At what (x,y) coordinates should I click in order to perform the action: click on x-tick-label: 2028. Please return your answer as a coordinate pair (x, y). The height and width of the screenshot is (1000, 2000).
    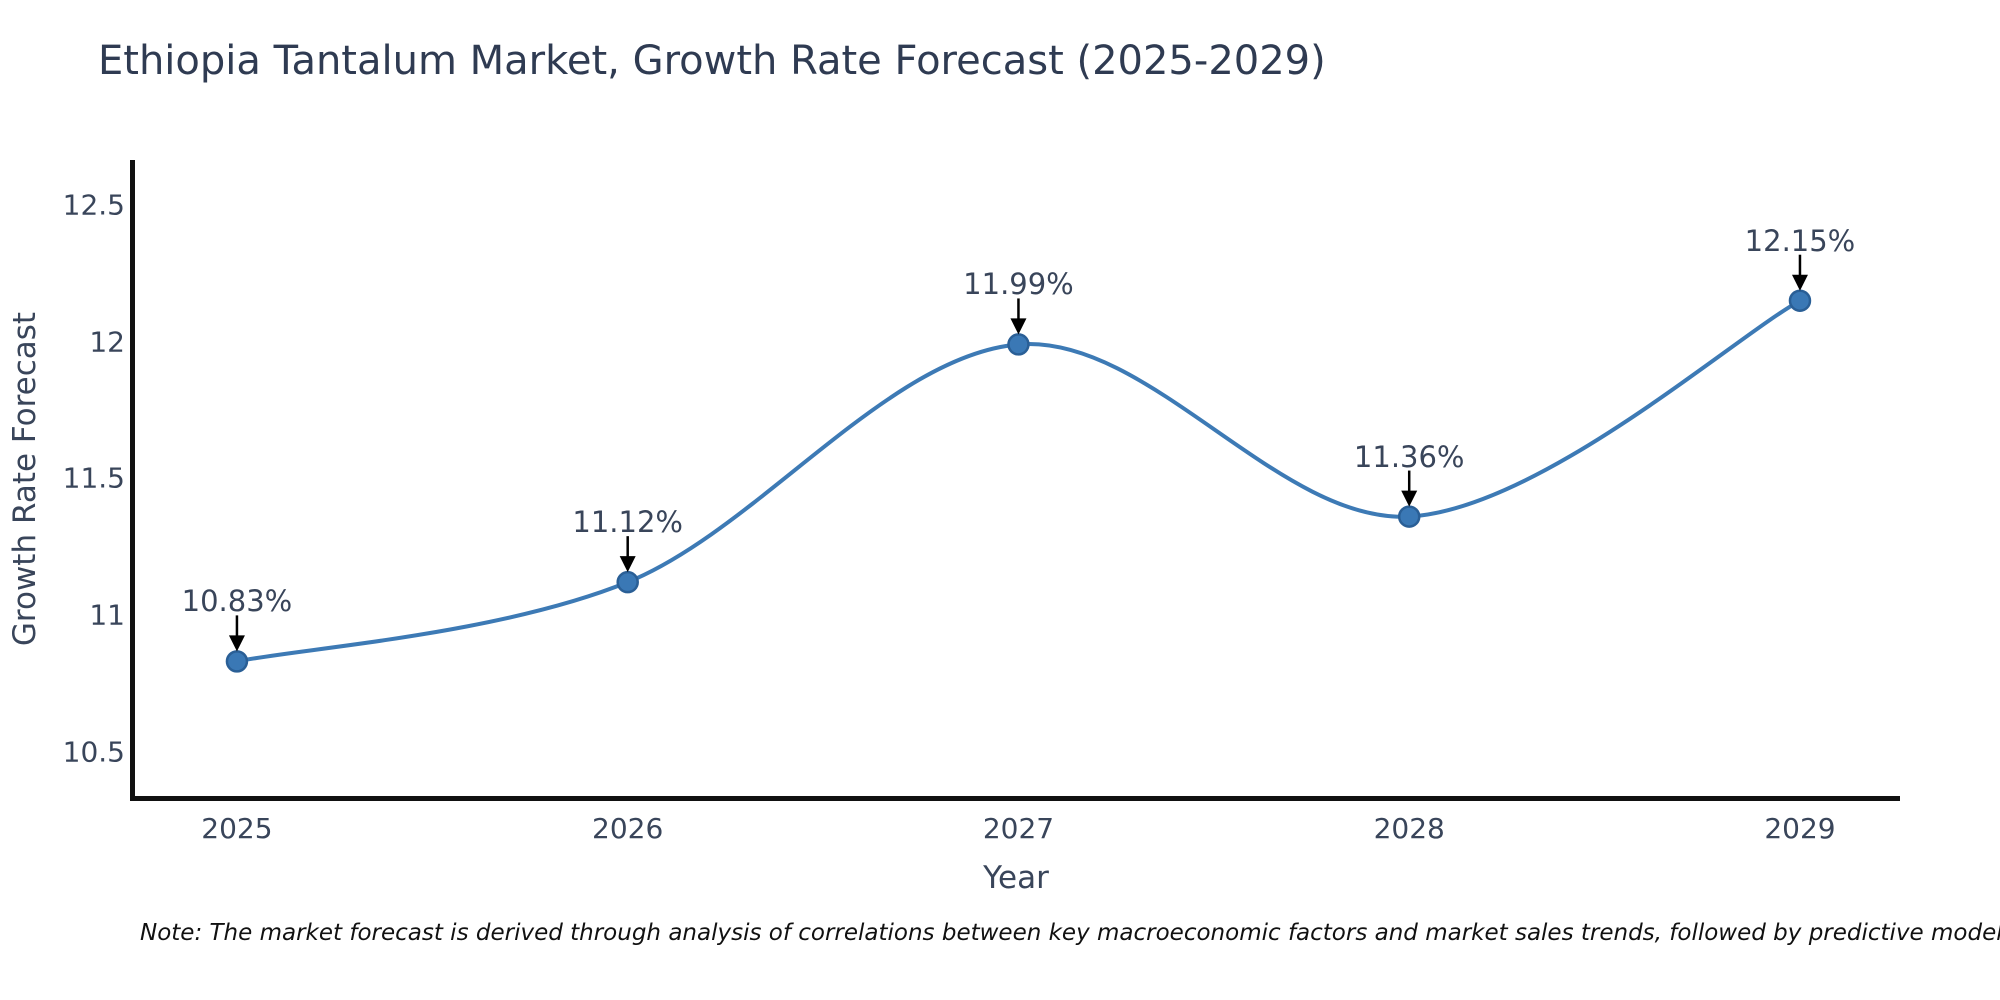
    Looking at the image, I should click on (1409, 828).